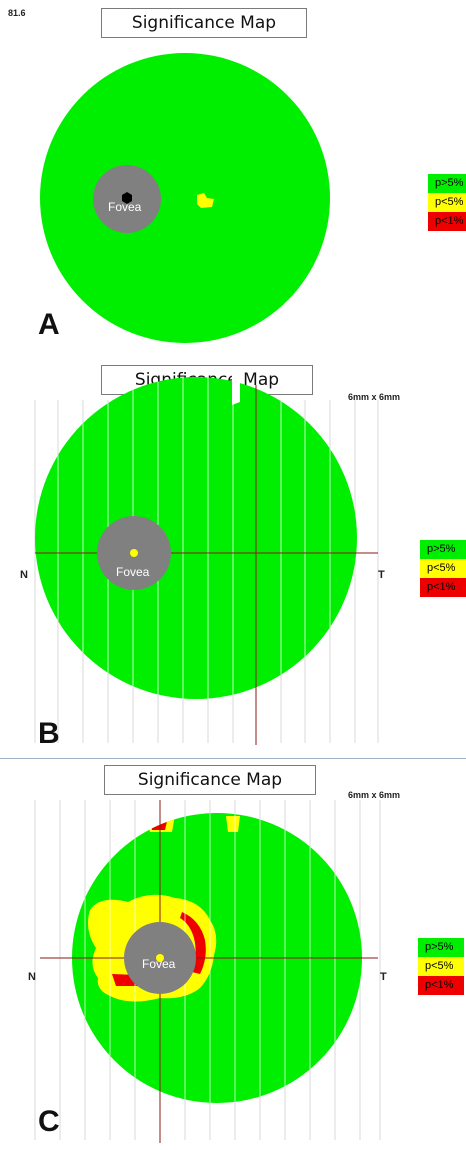 The image size is (466, 1150). Describe the element at coordinates (134, 553) in the screenshot. I see `panel-b-fovea-center-marker` at that location.